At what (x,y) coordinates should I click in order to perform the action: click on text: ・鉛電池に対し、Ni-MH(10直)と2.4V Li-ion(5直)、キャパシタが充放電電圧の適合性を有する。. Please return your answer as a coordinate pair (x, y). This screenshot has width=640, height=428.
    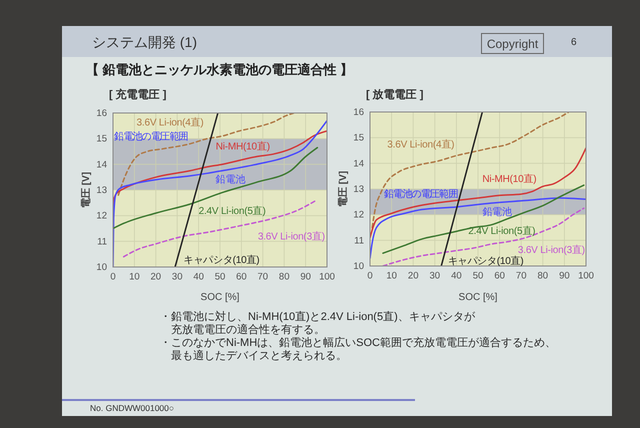
    Looking at the image, I should click on (318, 323).